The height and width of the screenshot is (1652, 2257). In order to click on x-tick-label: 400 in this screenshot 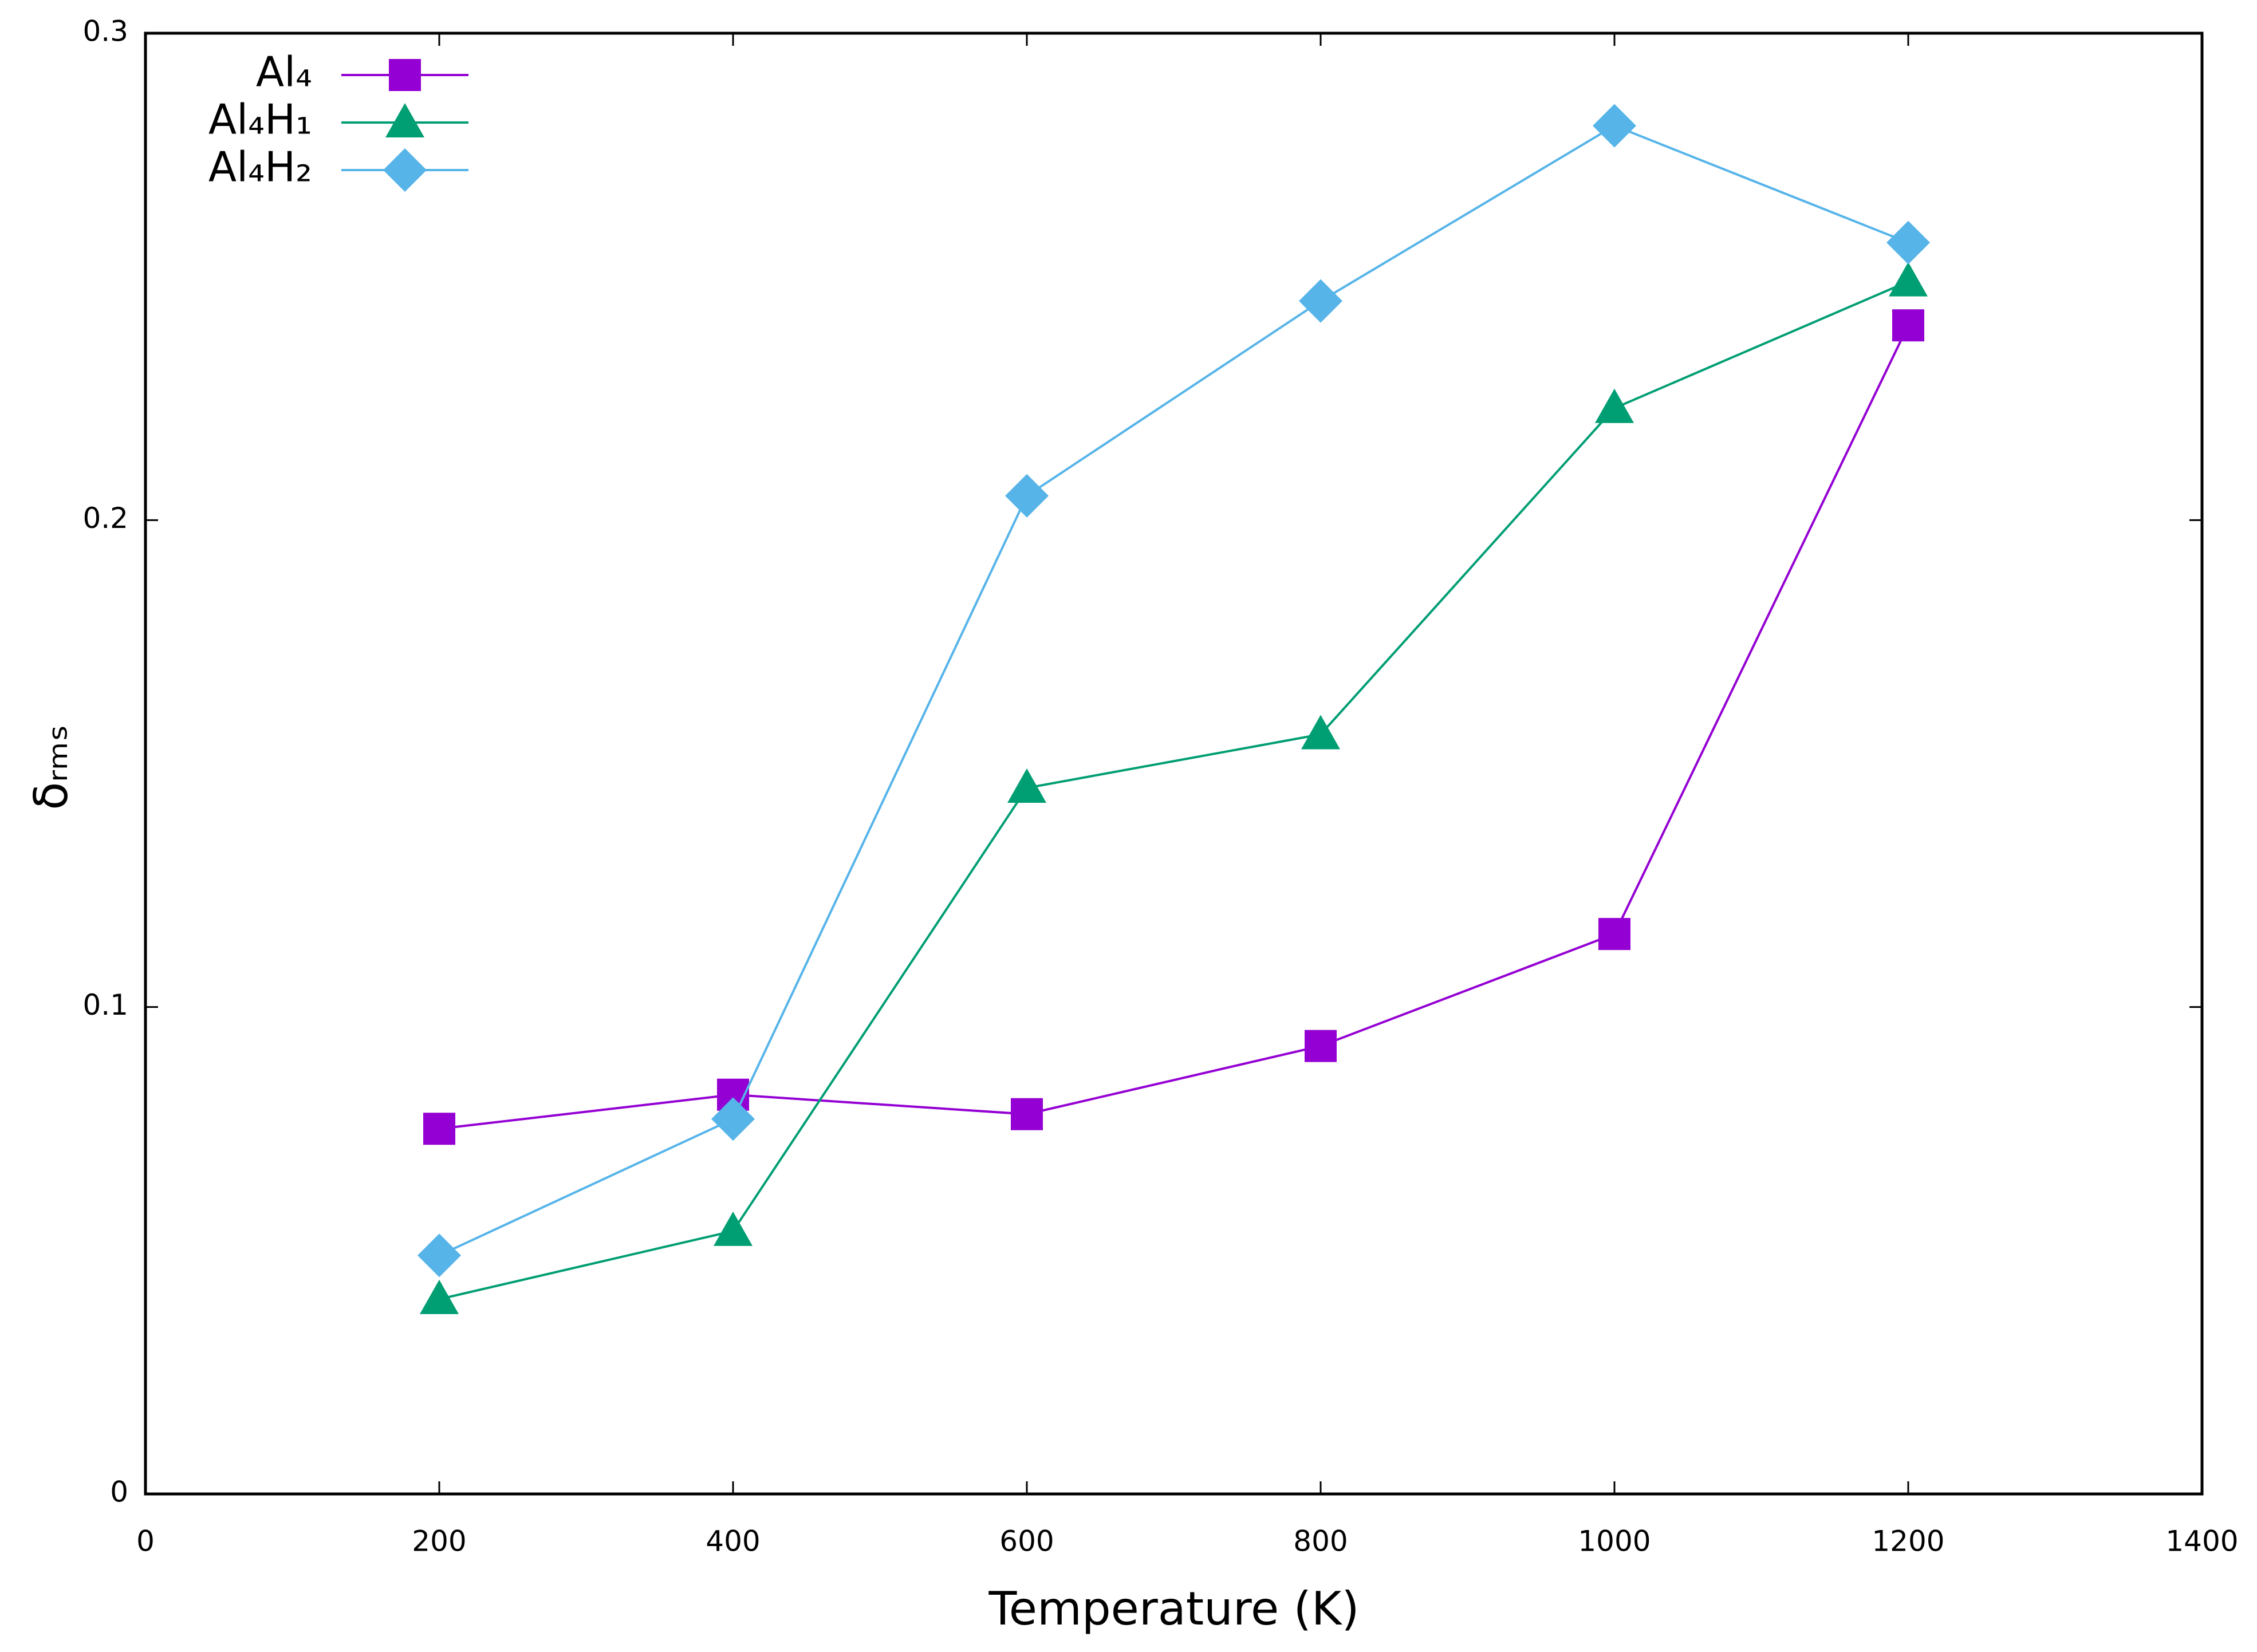, I will do `click(733, 1542)`.